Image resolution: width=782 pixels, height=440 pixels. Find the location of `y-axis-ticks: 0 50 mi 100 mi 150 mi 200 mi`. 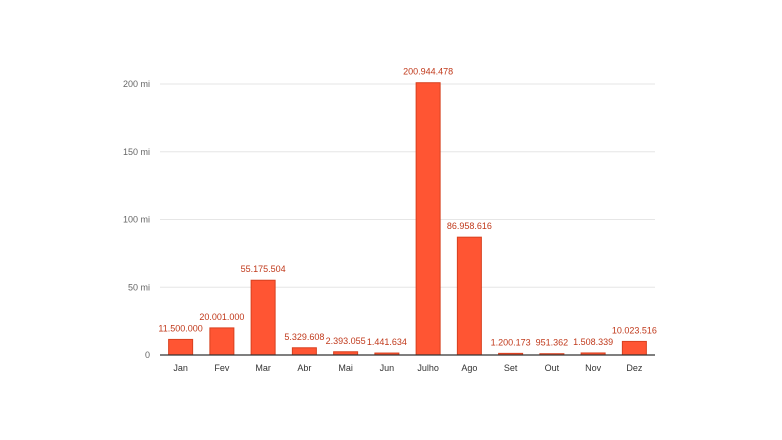

y-axis-ticks: 0 50 mi 100 mi 150 mi 200 mi is located at coordinates (136, 219).